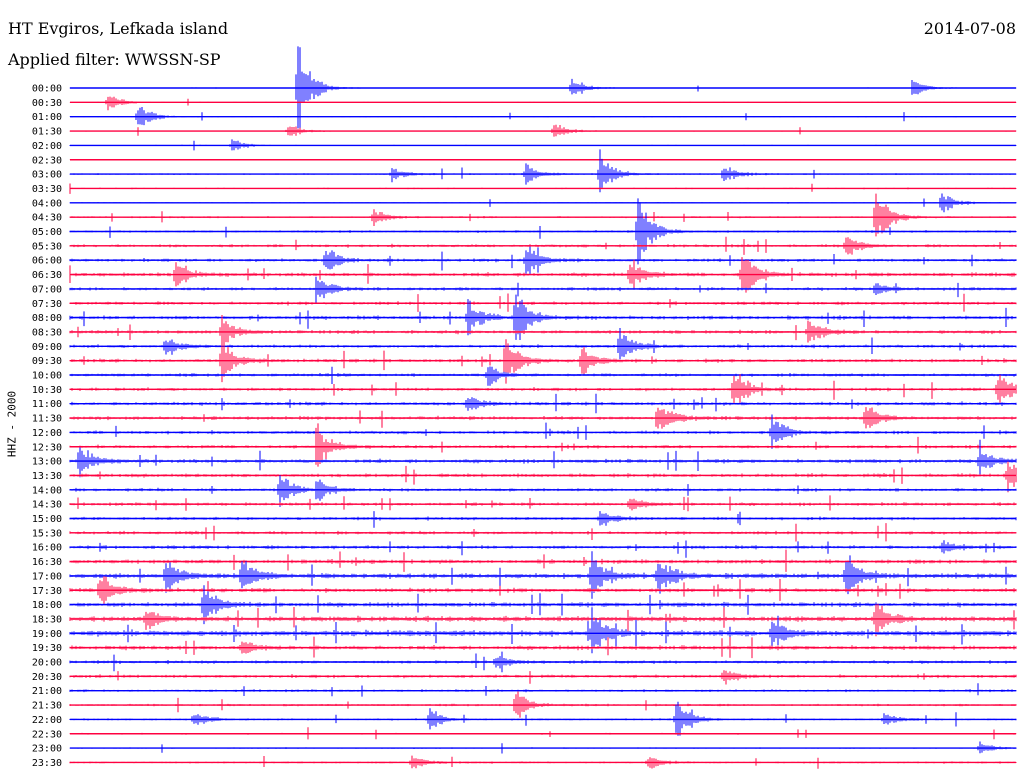 The image size is (1024, 780). What do you see at coordinates (47, 390) in the screenshot?
I see `time-label: 10:30` at bounding box center [47, 390].